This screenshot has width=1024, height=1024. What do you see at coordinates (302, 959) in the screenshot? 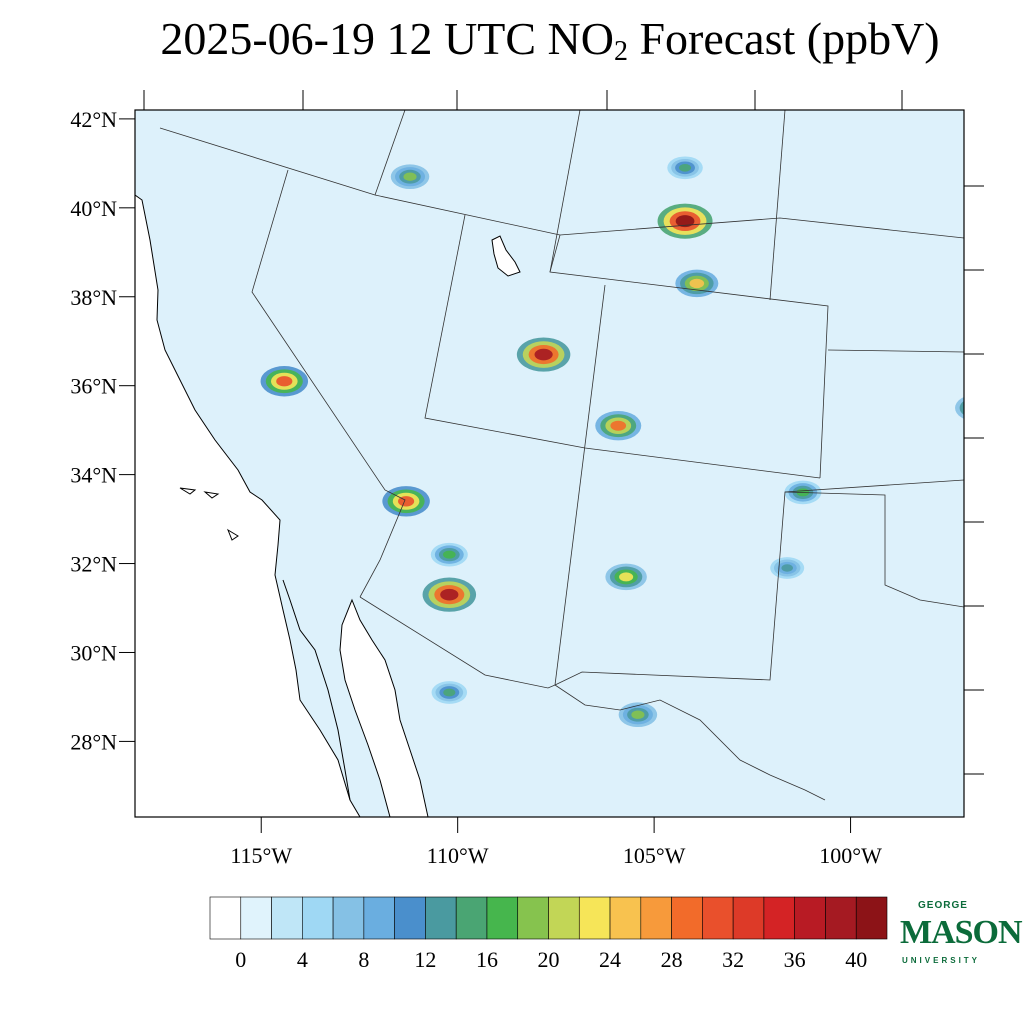
I see `colorbar-label: 4` at bounding box center [302, 959].